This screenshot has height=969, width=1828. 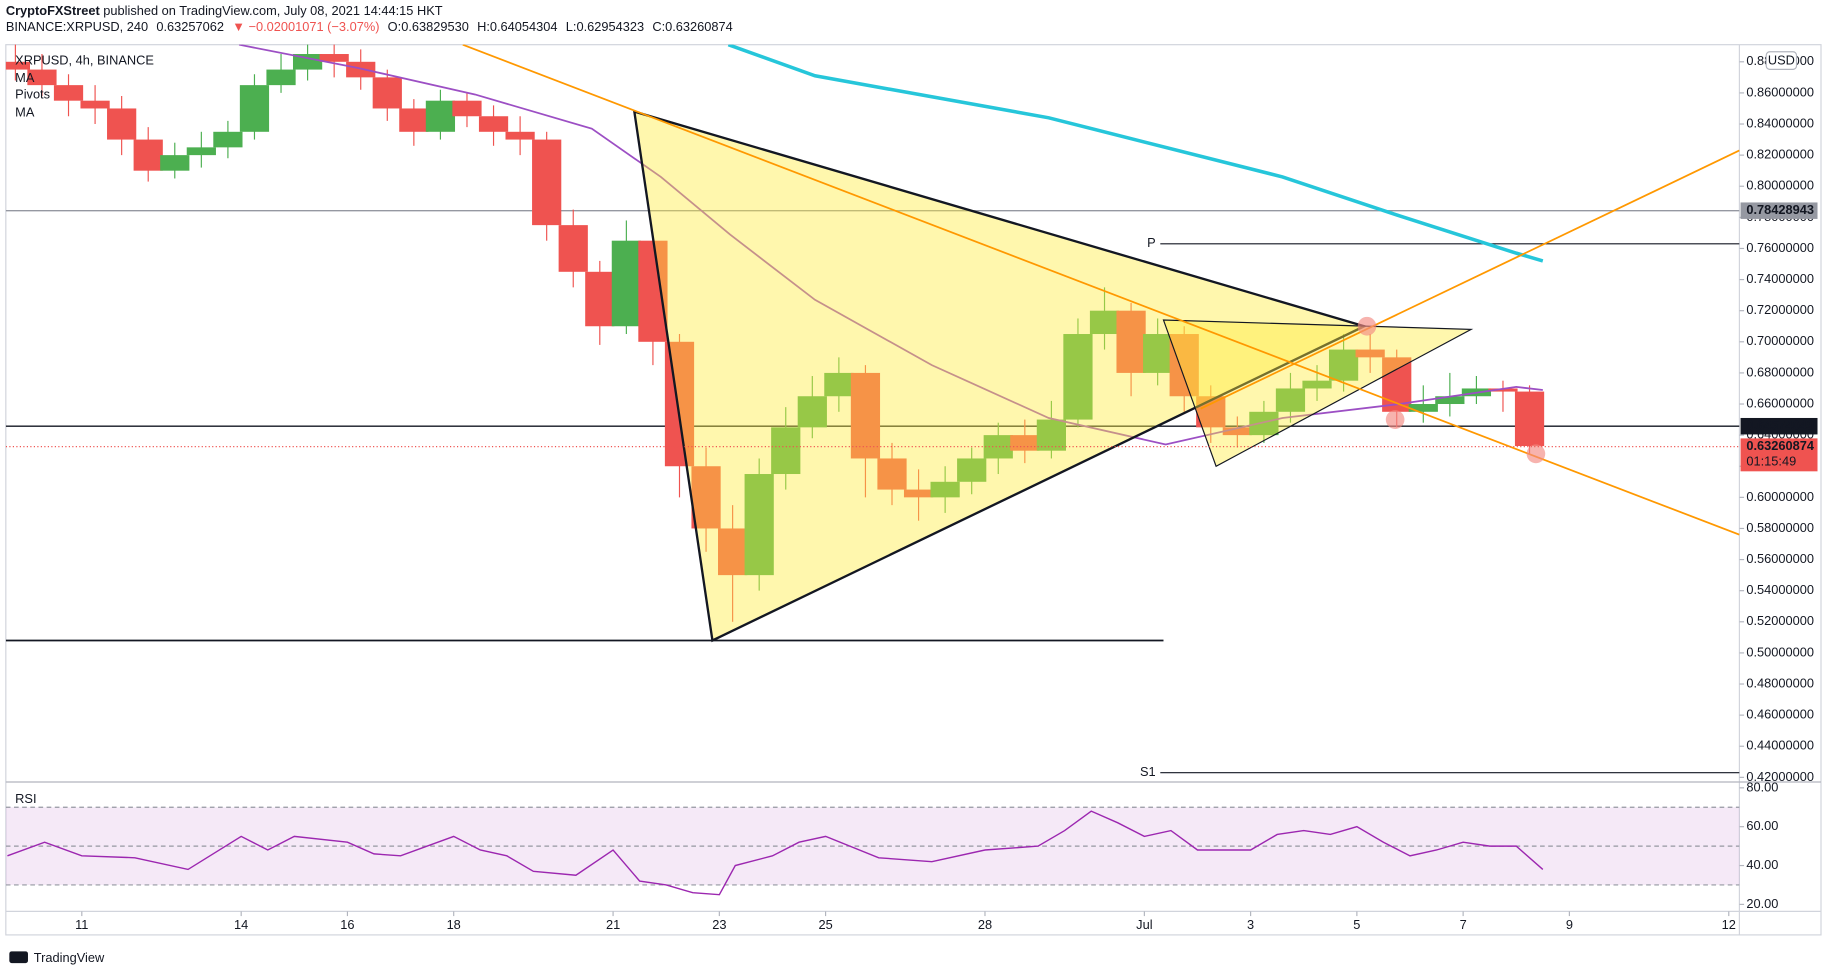 What do you see at coordinates (825, 924) in the screenshot?
I see `x-tick-label: 25` at bounding box center [825, 924].